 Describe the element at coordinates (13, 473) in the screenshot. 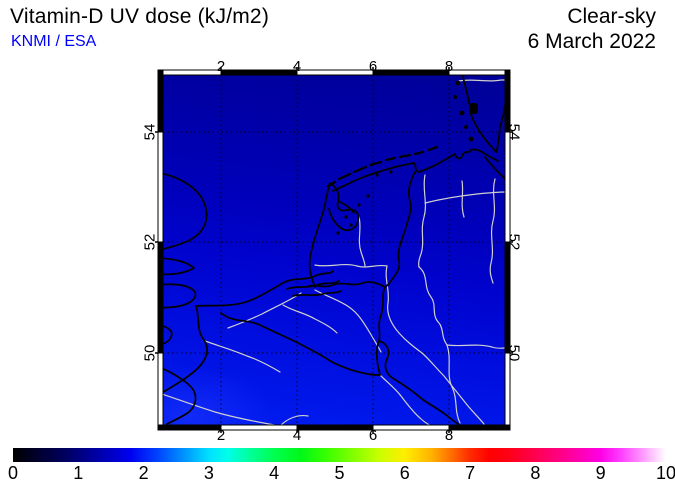

I see `colorbar-label: 0` at that location.